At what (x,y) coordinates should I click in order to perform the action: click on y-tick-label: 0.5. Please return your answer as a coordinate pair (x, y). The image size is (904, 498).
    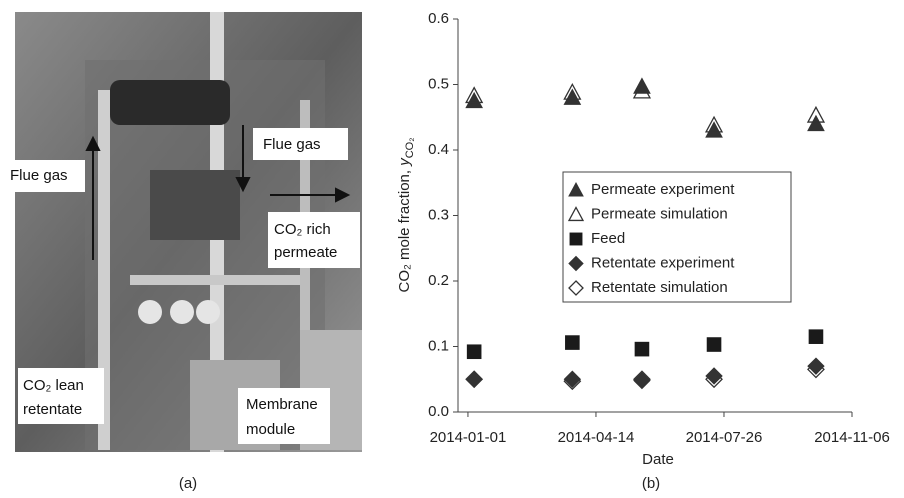
    Looking at the image, I should click on (438, 83).